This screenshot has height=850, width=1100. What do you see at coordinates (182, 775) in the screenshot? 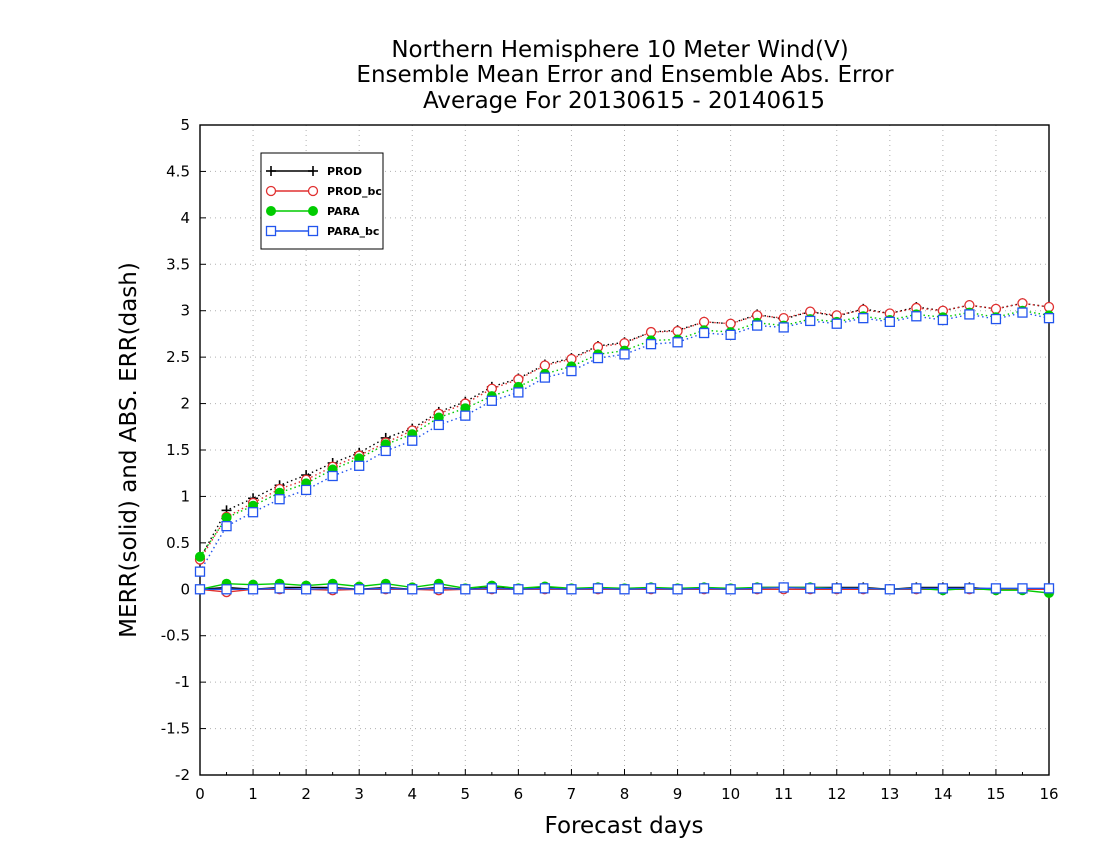
I see `y-tick-label: -2` at bounding box center [182, 775].